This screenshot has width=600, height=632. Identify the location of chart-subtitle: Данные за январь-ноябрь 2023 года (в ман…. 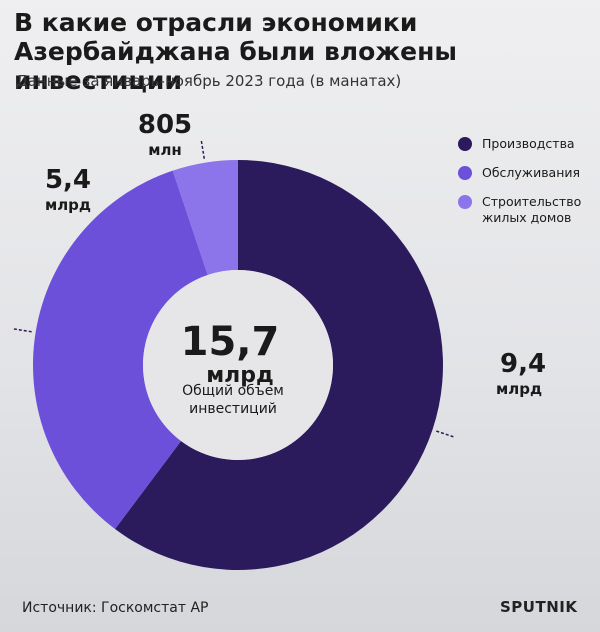
(209, 81).